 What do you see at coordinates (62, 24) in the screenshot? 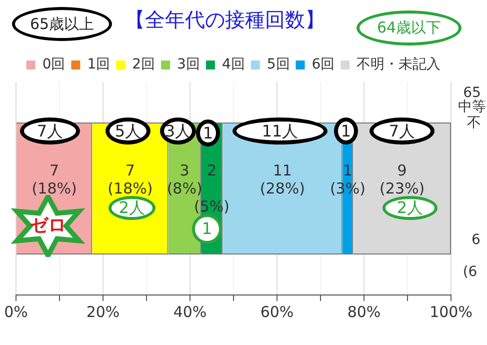
I see `oval-frame: 65歳以上` at bounding box center [62, 24].